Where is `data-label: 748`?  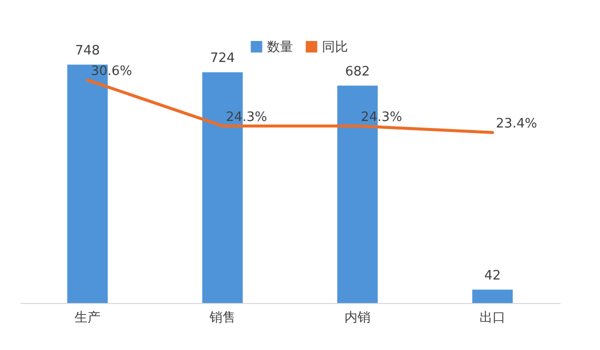
data-label: 748 is located at coordinates (87, 51).